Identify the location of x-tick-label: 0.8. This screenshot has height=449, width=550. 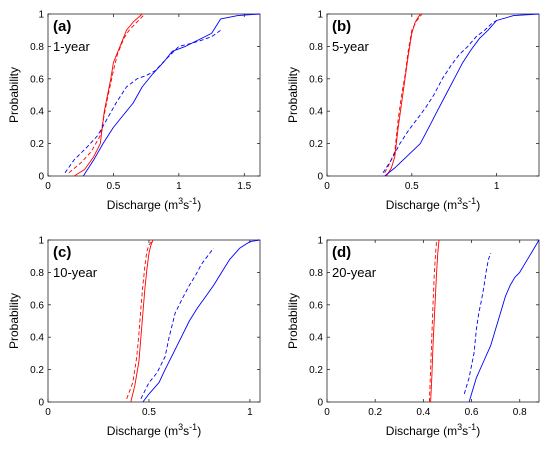
(520, 412).